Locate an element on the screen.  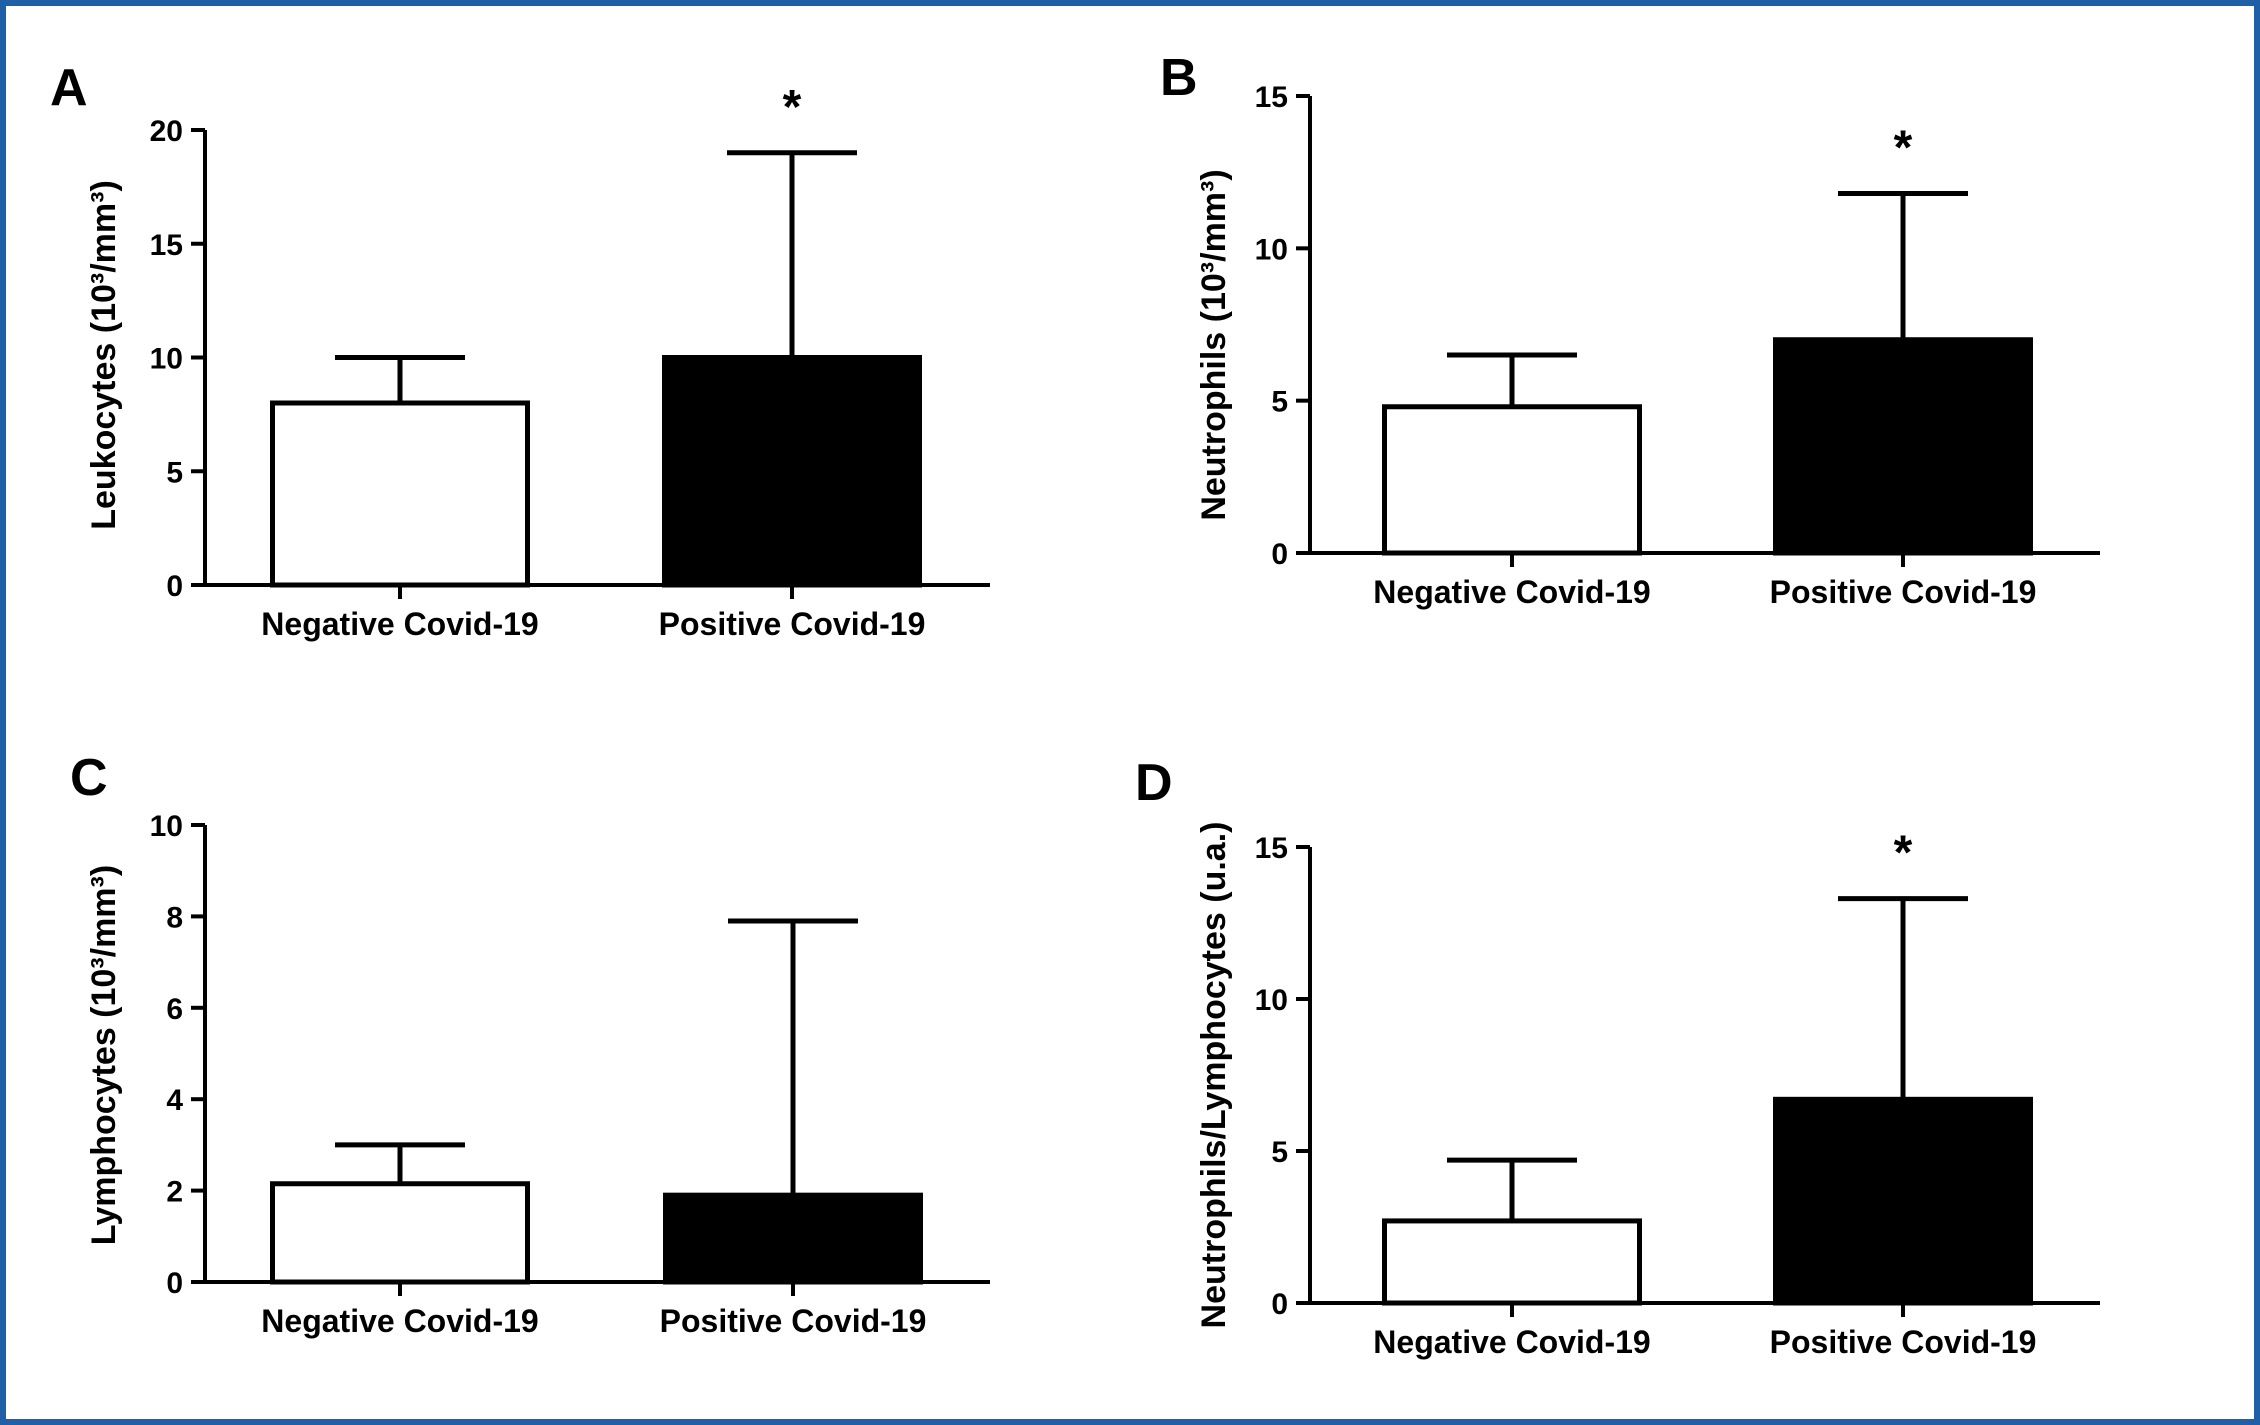
bar-b-negative is located at coordinates (1512, 480).